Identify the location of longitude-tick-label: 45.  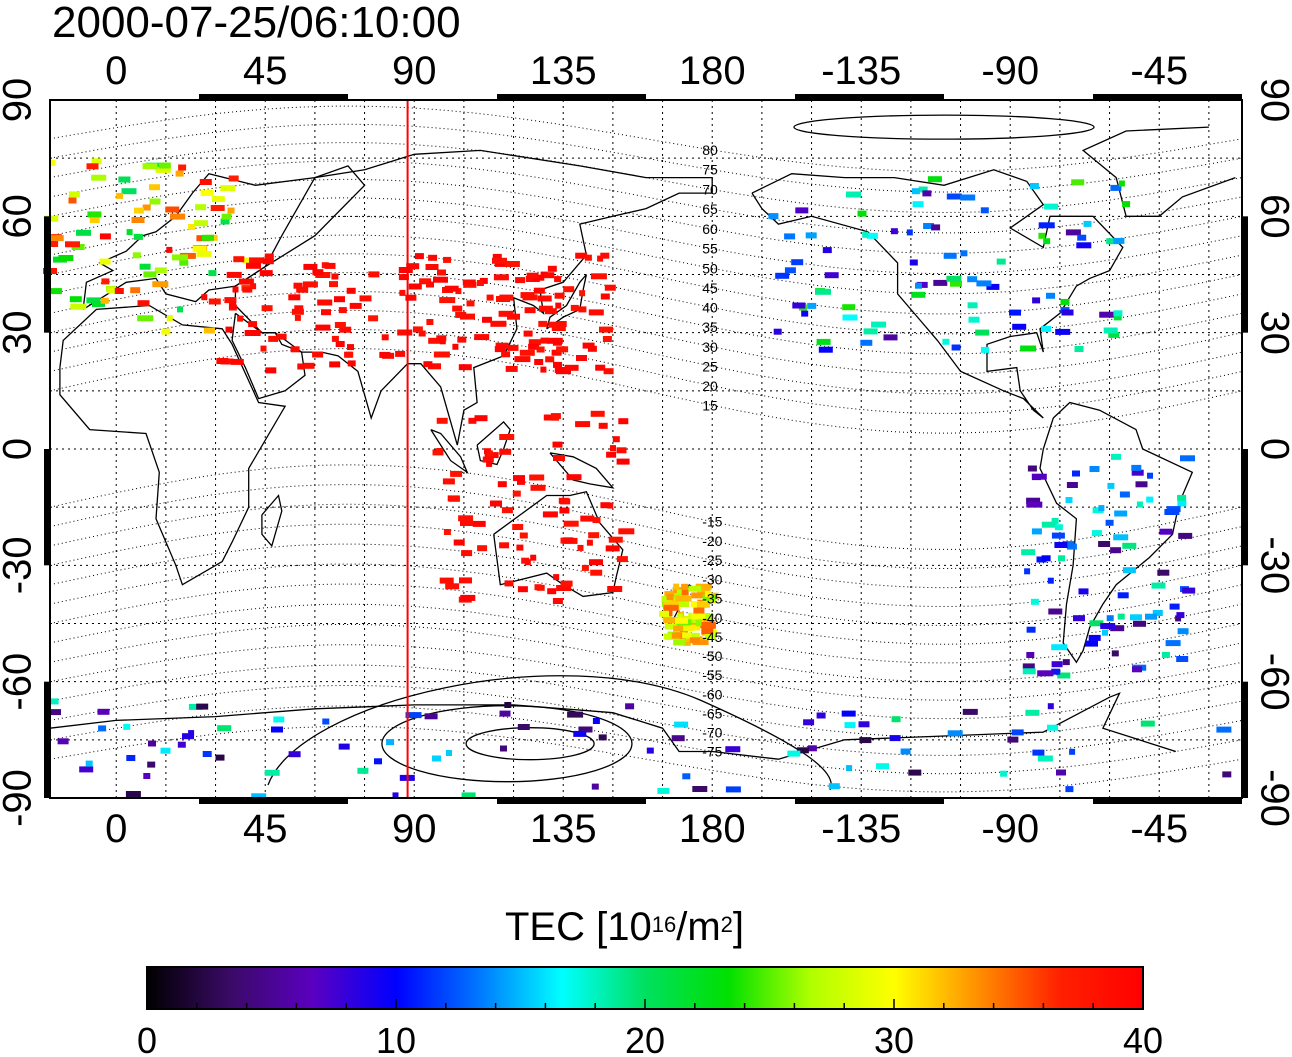
(265, 829).